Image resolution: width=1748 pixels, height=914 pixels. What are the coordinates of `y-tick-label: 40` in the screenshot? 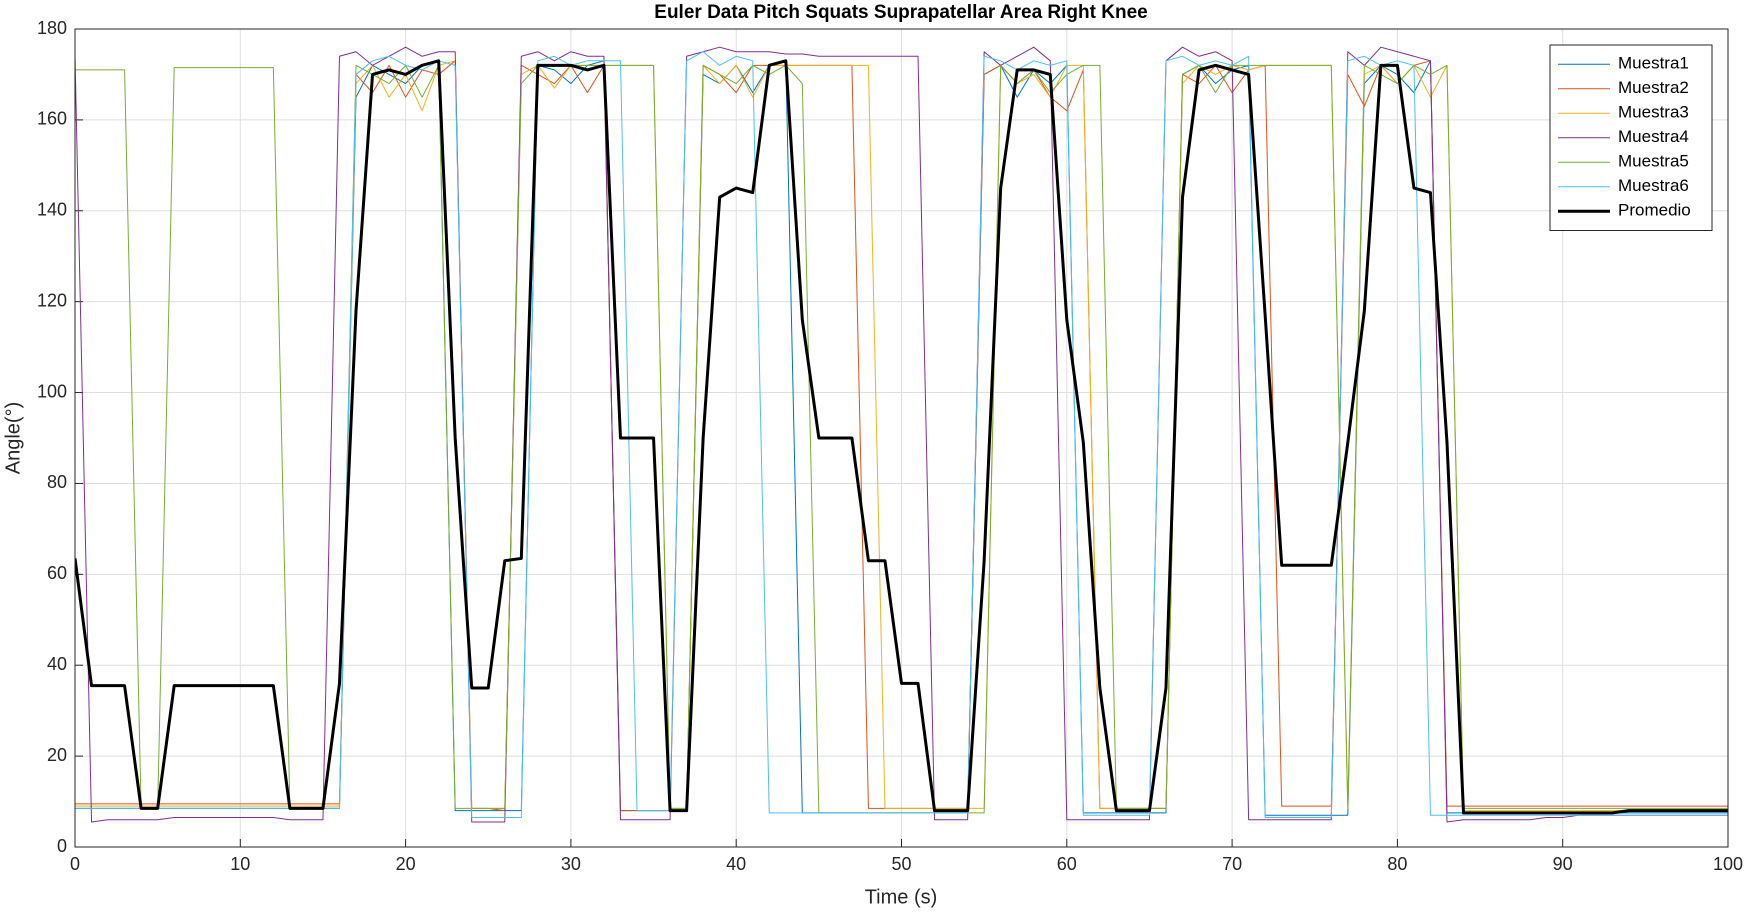 It's located at (57, 664).